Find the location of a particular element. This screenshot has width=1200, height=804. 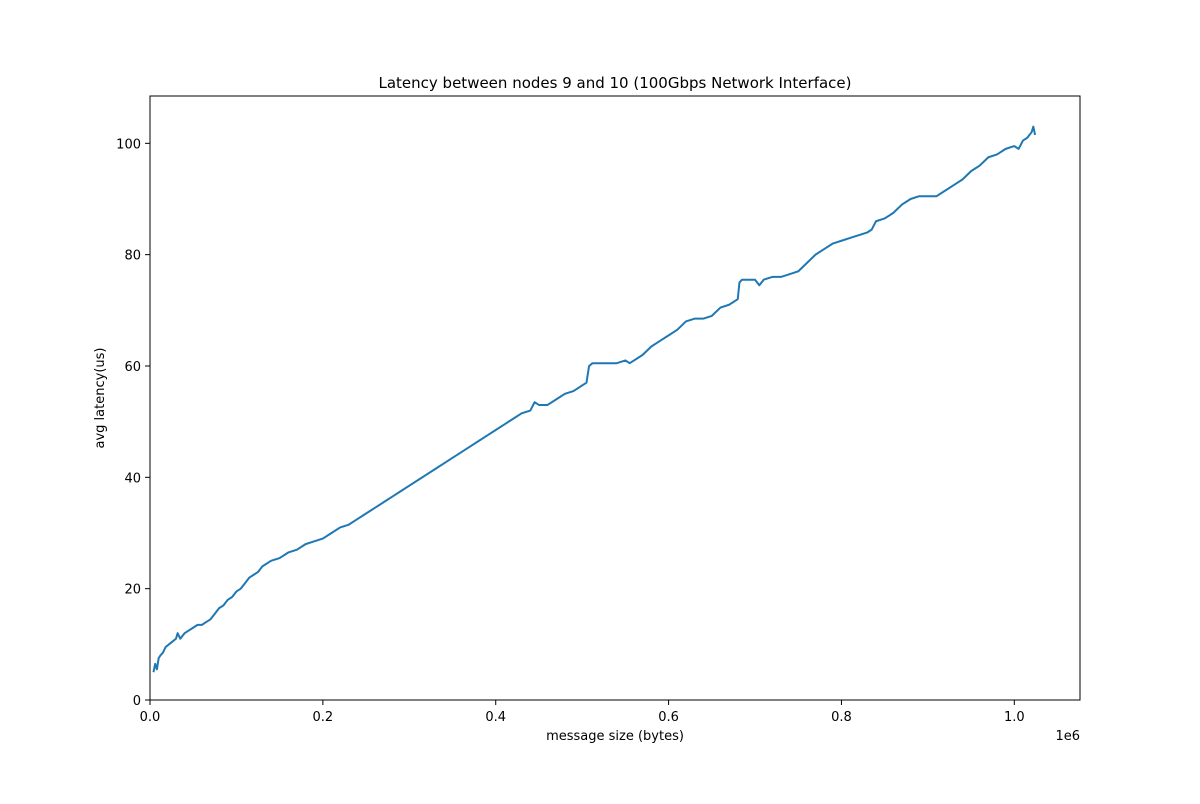

x-tick-label: 0.0 is located at coordinates (150, 717).